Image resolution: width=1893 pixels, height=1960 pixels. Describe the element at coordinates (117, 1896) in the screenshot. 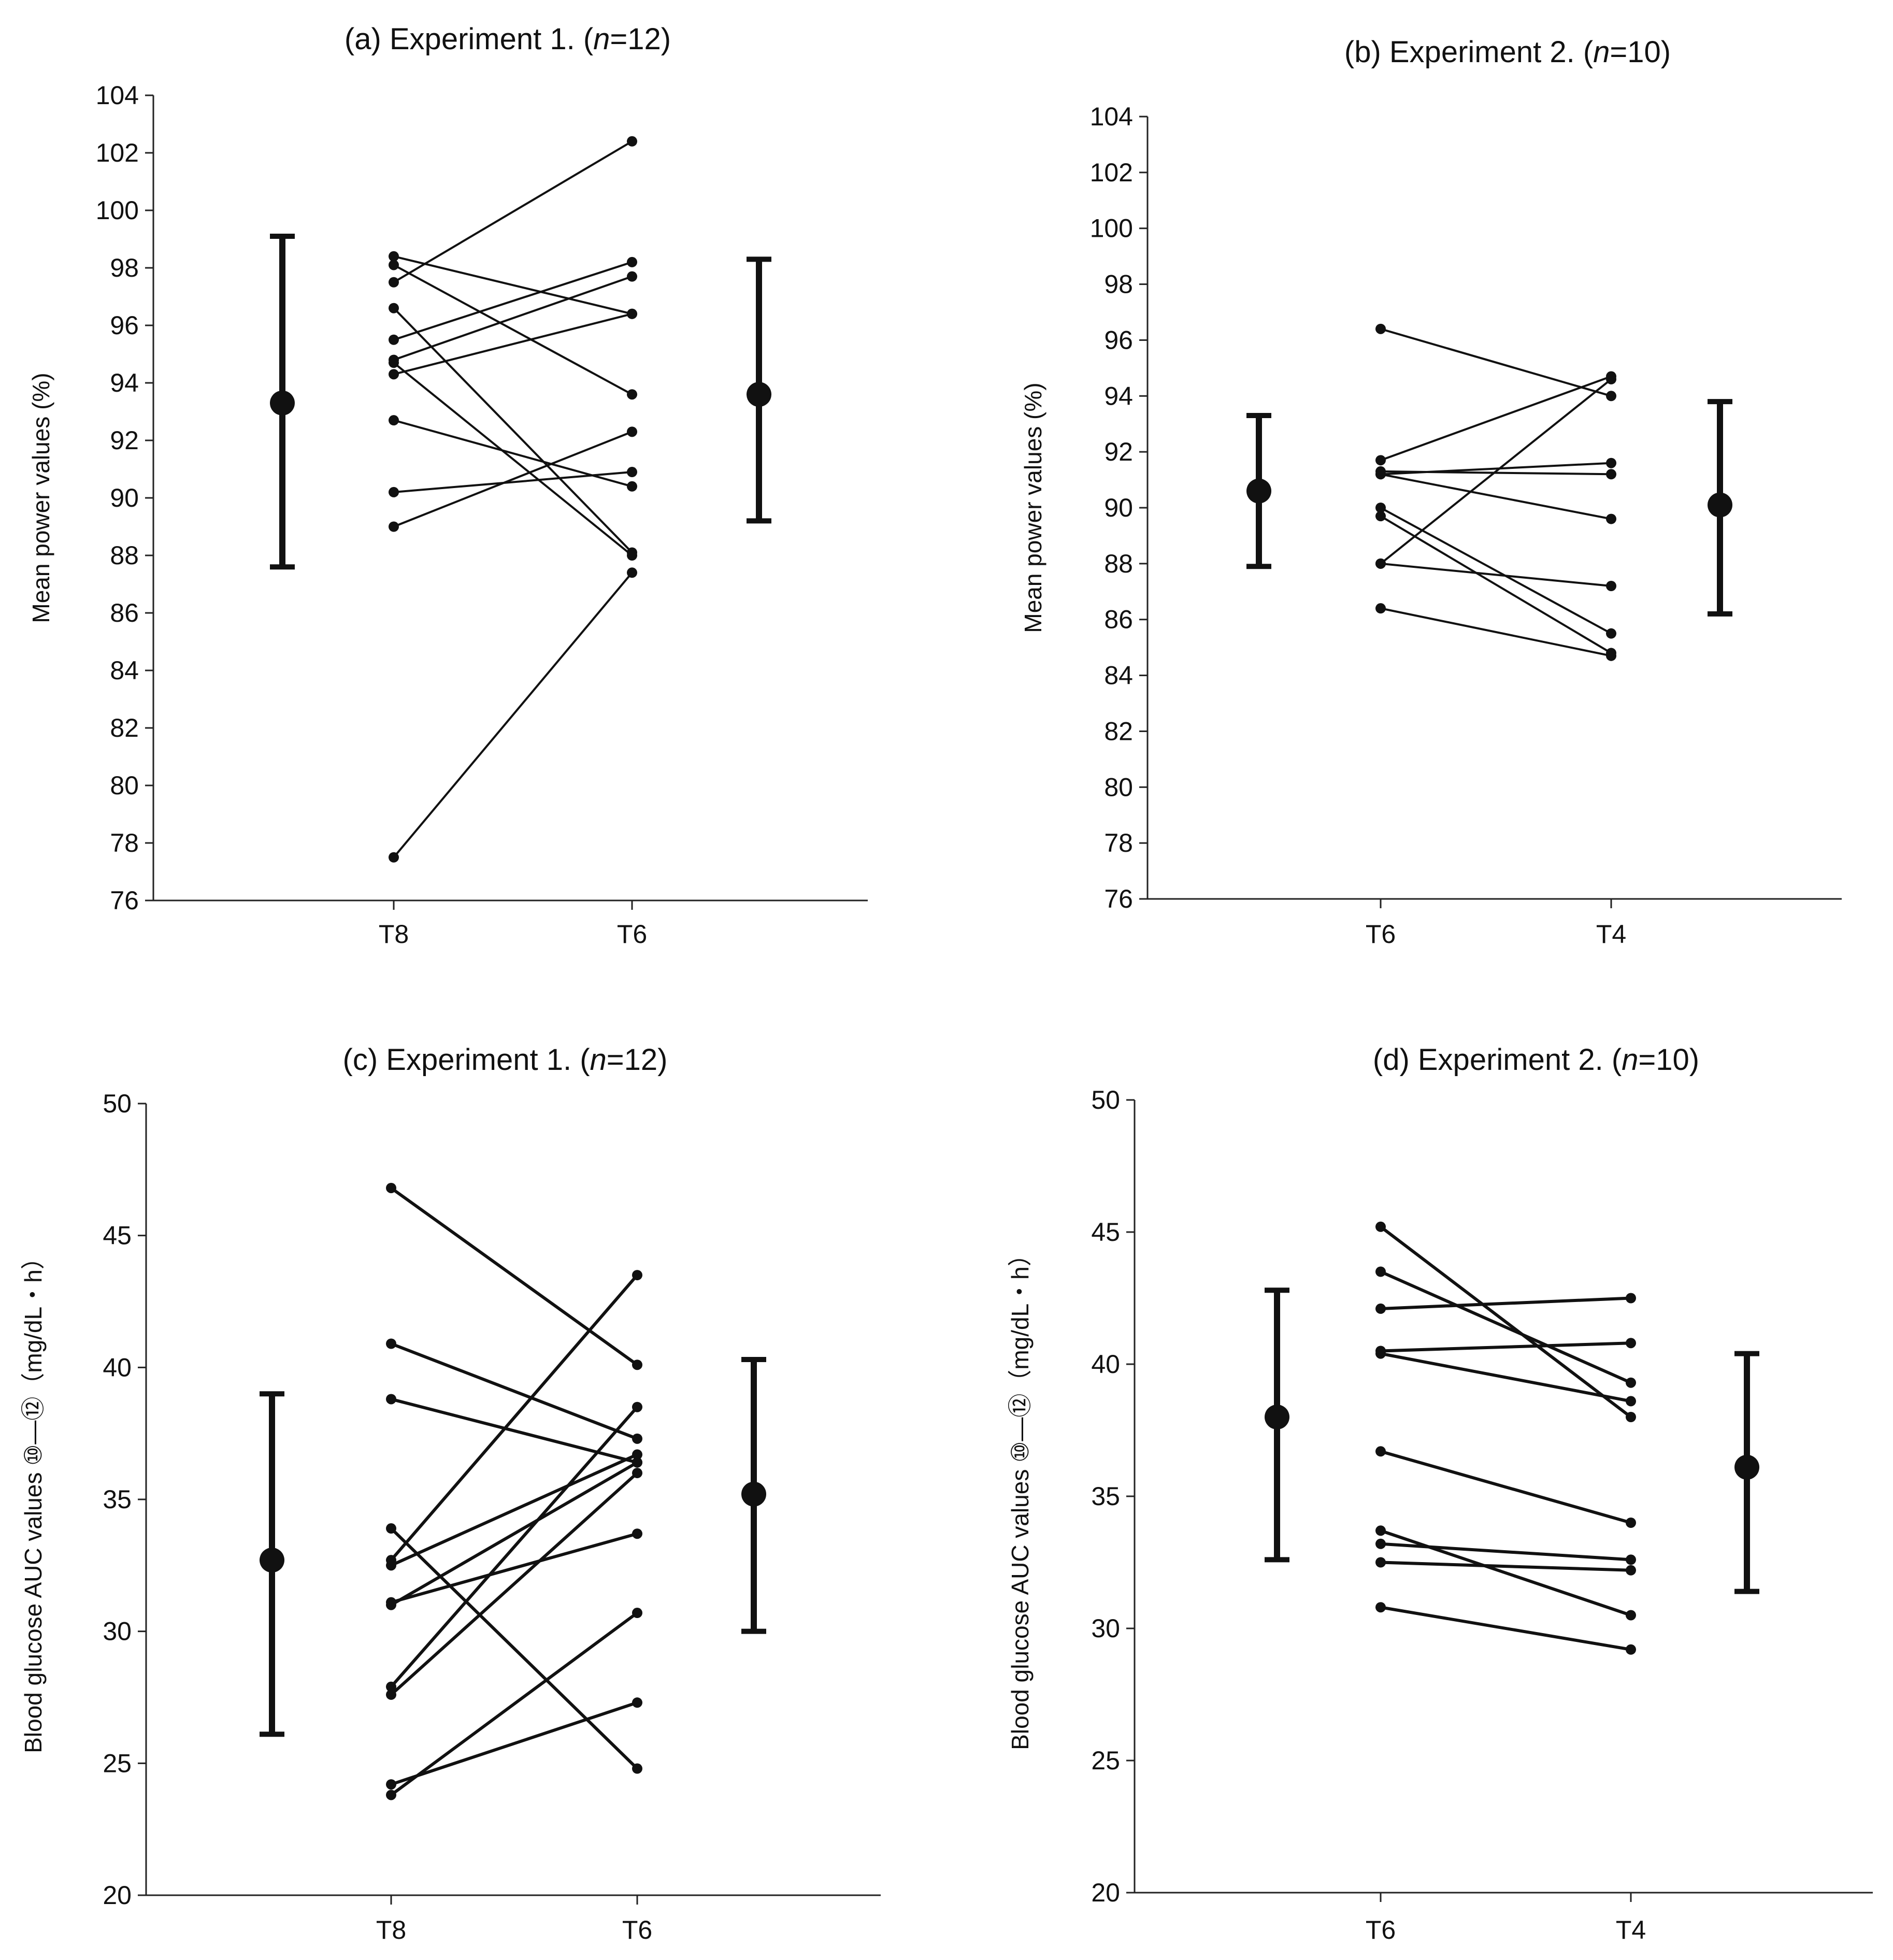

I see `y-tick-label: 20` at that location.